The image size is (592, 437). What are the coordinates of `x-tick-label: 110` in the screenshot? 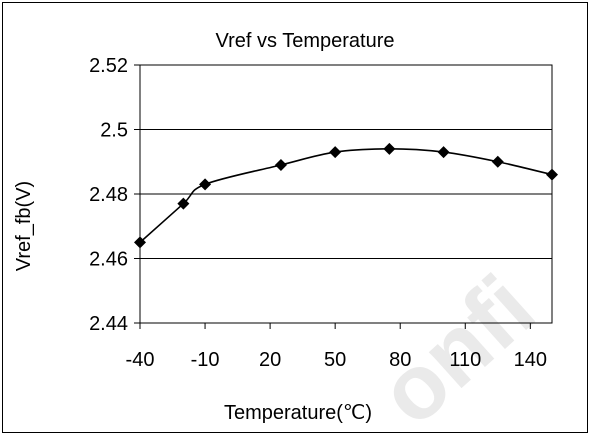 It's located at (465, 360).